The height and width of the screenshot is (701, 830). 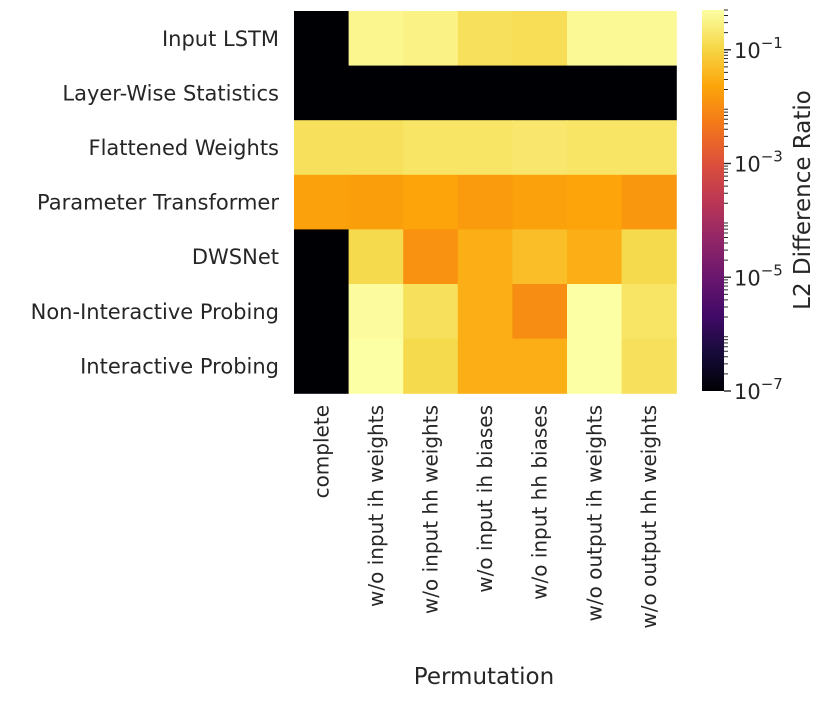 What do you see at coordinates (649, 366) in the screenshot?
I see `heatmap-cell-interactive-probing-w-o-output-hh-weights` at bounding box center [649, 366].